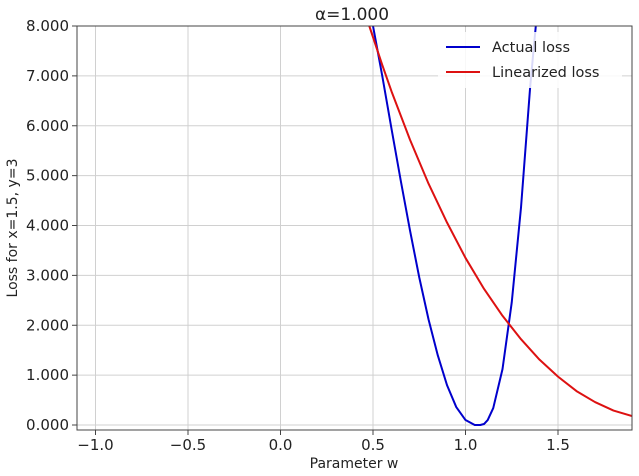 This screenshot has width=639, height=476. What do you see at coordinates (188, 445) in the screenshot?
I see `x-tick-label: −0.5` at bounding box center [188, 445].